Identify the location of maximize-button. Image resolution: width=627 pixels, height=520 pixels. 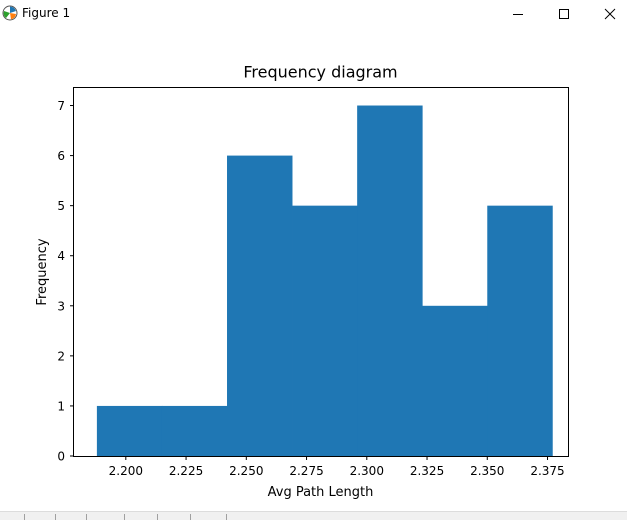
(564, 14).